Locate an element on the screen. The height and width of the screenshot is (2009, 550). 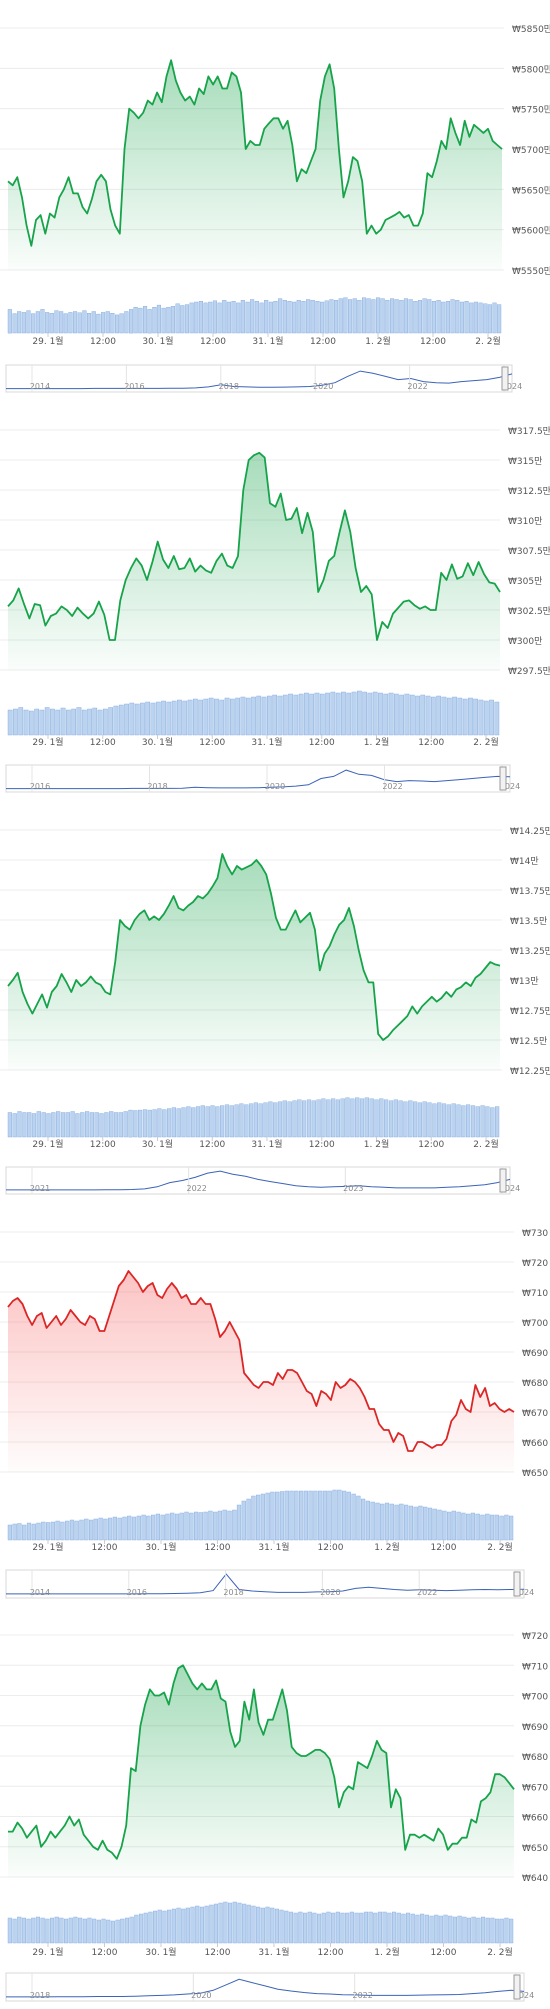
price-area is located at coordinates (261, 1771).